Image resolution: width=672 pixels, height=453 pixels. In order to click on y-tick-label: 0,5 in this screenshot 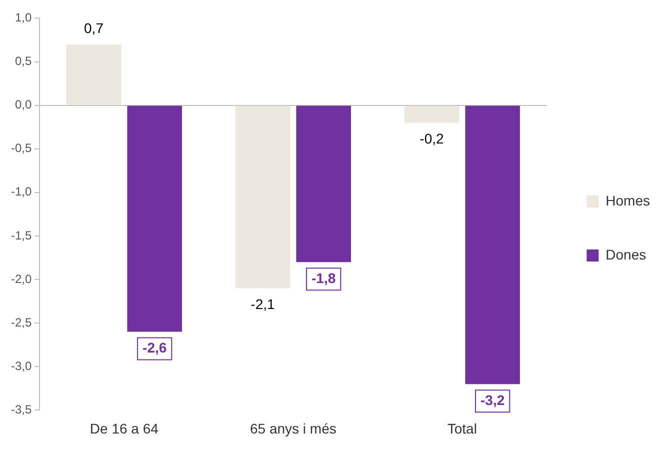, I will do `click(23, 61)`.